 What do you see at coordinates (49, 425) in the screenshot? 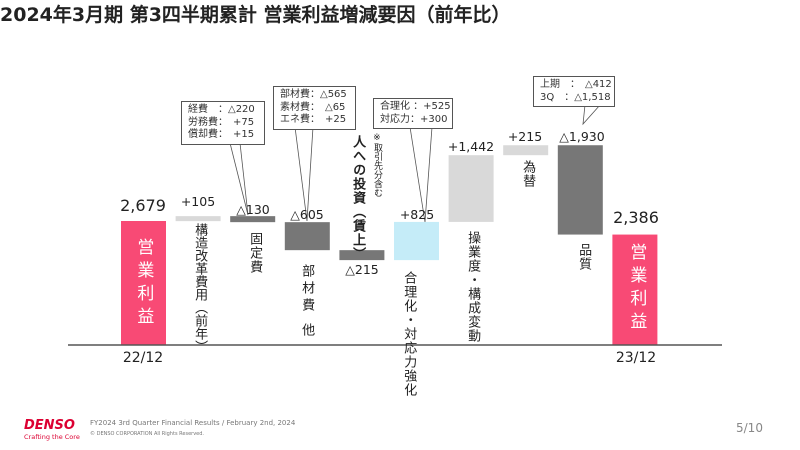
I see `denso-logo: DENSO` at bounding box center [49, 425].